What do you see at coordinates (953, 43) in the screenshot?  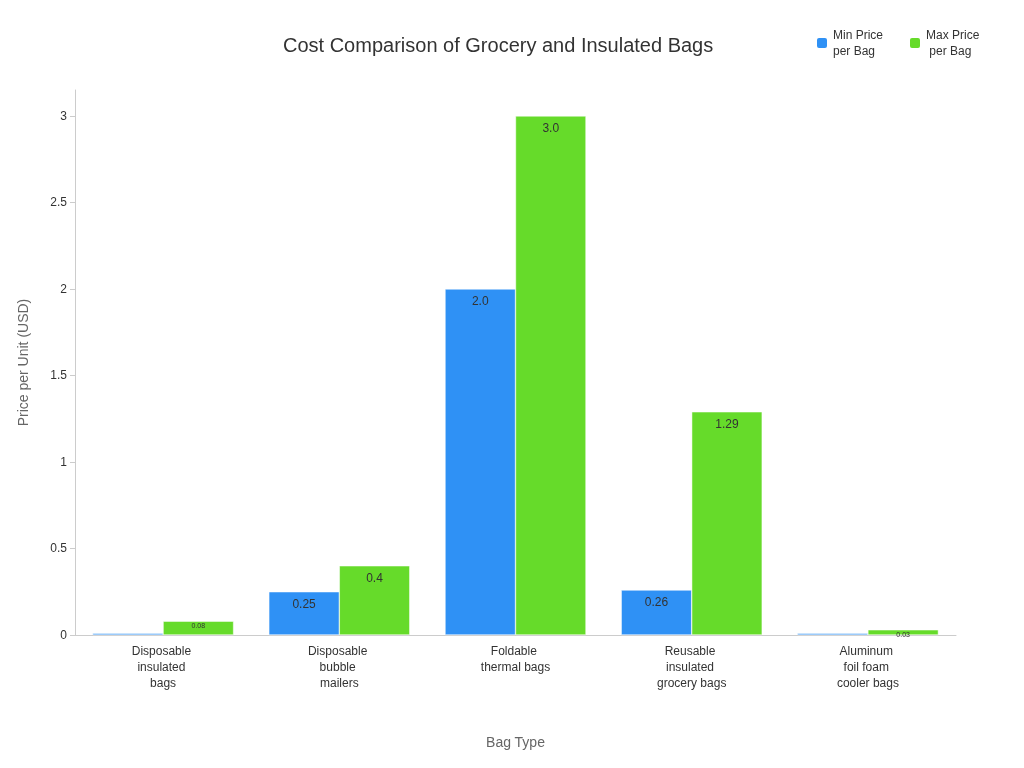 I see `legend-label: Max Price per Bag` at bounding box center [953, 43].